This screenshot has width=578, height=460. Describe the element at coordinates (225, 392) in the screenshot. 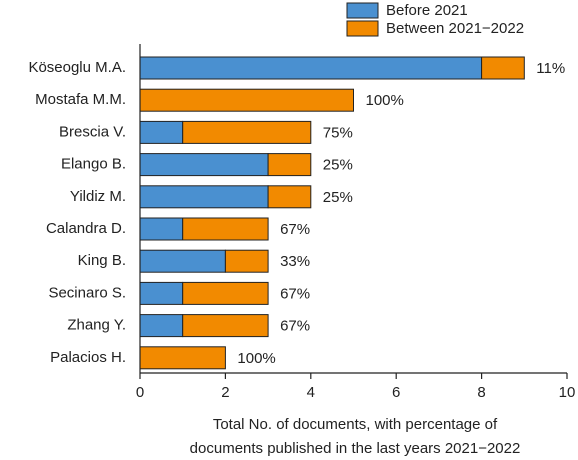

I see `x-tick-label: 2` at that location.